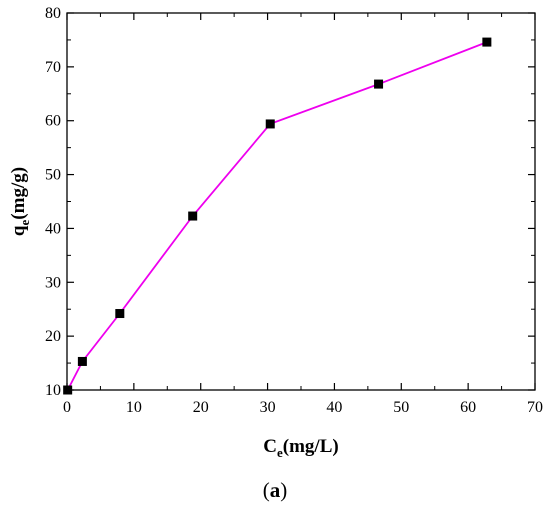 This screenshot has height=519, width=550. Describe the element at coordinates (53, 390) in the screenshot. I see `y-tick-label: 10` at that location.